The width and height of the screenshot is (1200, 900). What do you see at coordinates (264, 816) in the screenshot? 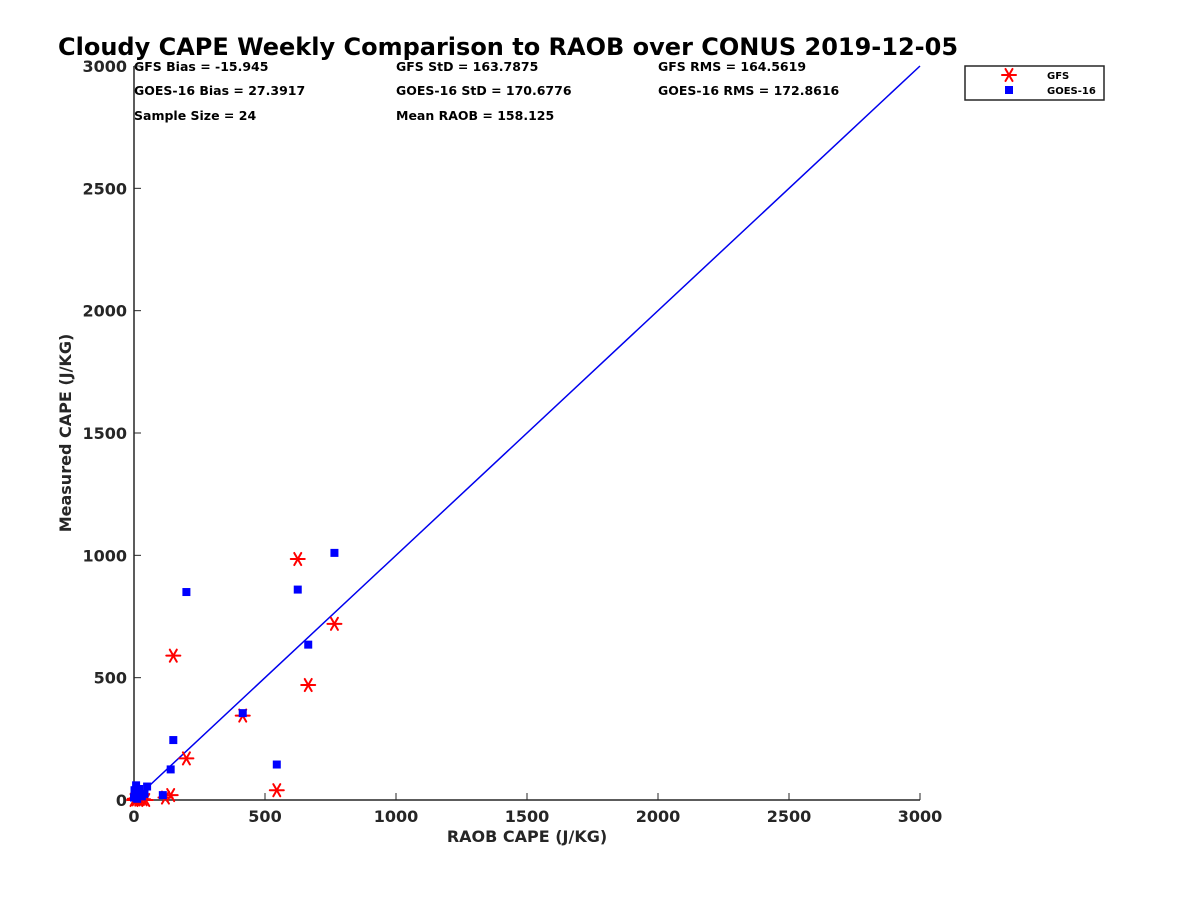
I see `x-tick-label: 500` at bounding box center [264, 816].